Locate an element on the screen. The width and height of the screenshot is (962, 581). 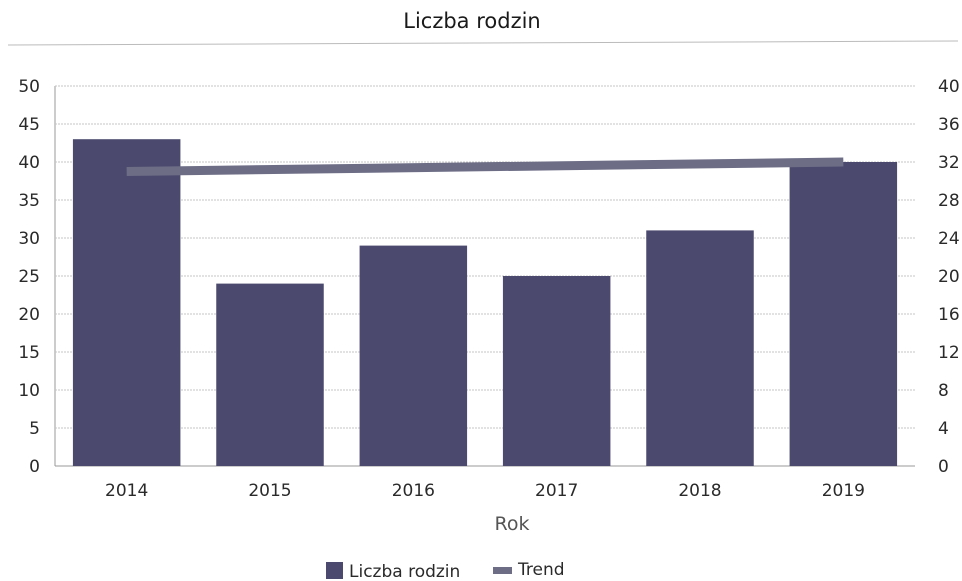
x-axis-label: Rok is located at coordinates (512, 524).